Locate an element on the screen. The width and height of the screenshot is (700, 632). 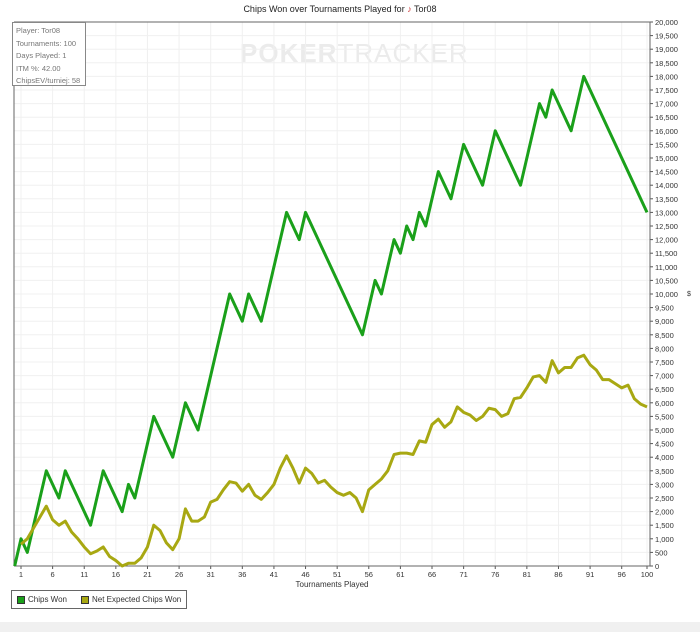
y-tick-label: 13,000 is located at coordinates (666, 212).